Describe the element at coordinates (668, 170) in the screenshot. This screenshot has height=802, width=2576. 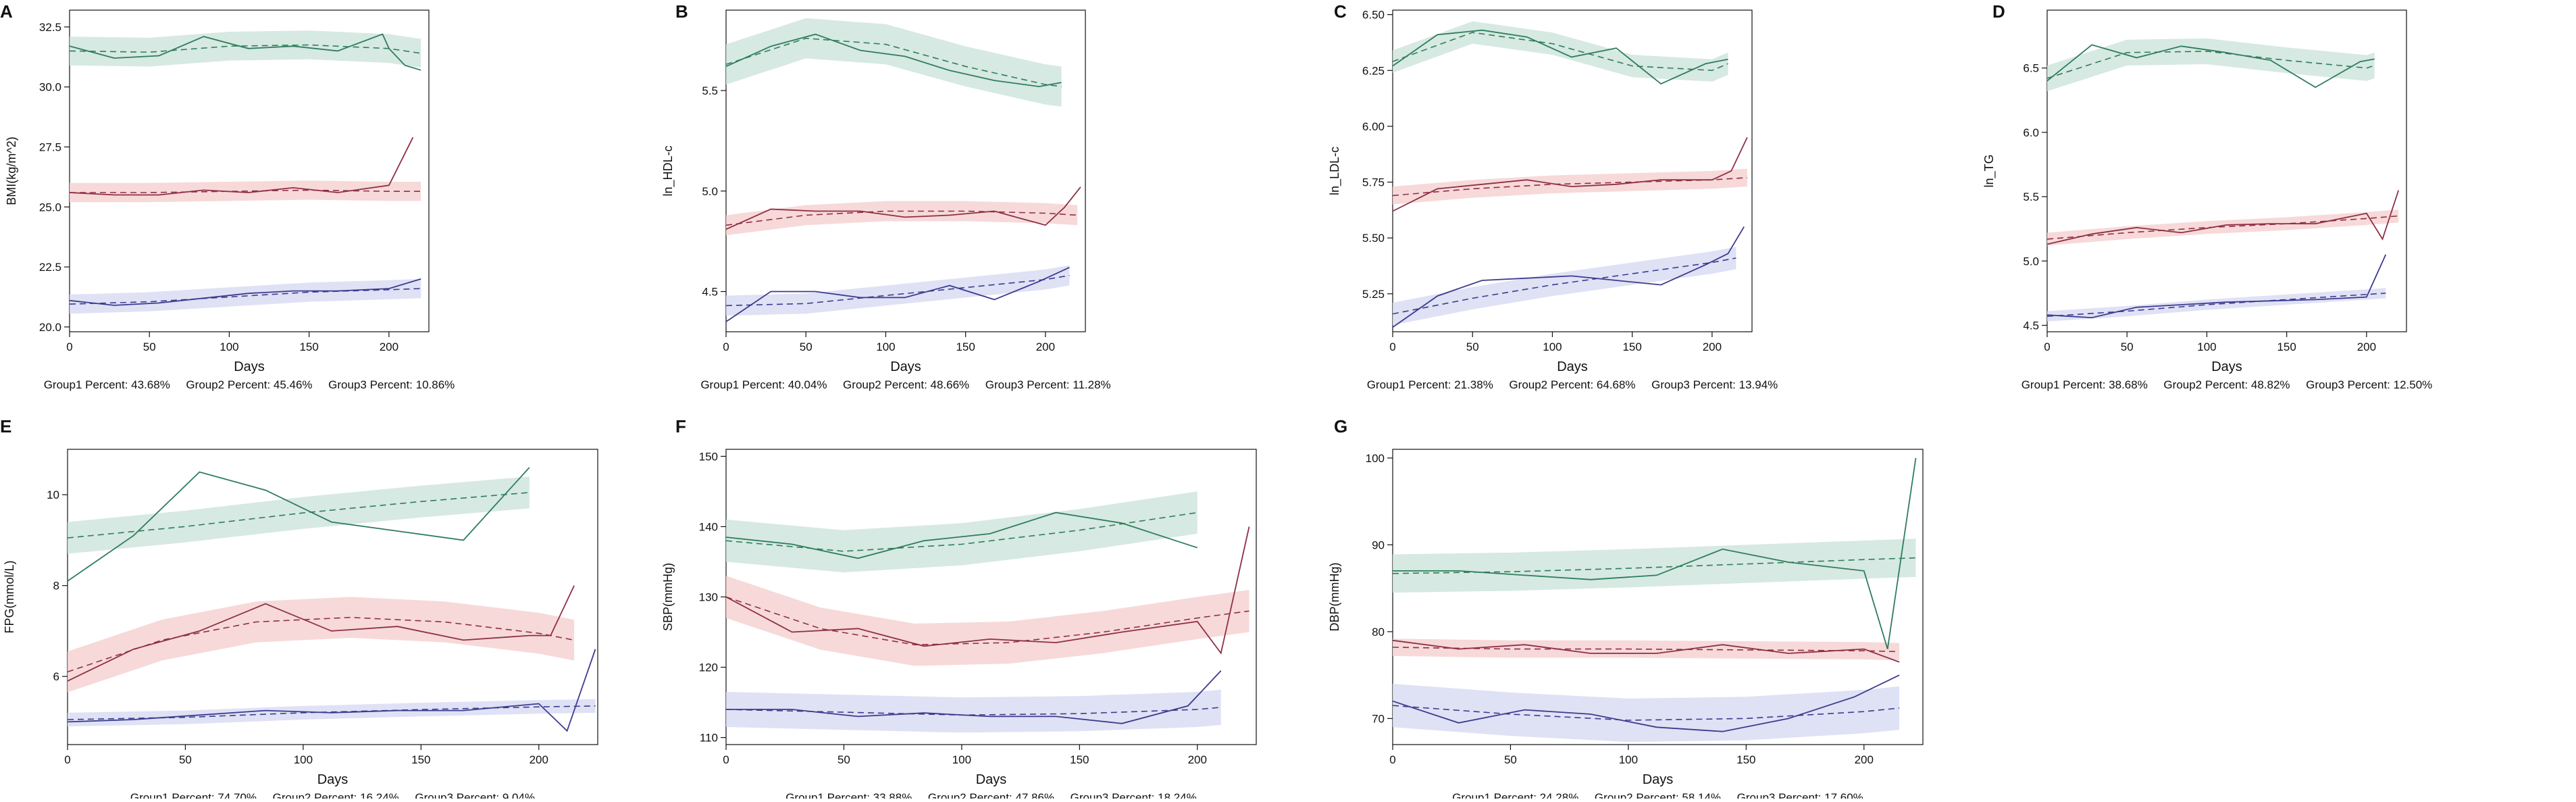
I see `y-axis-label: ln_HDL-c` at that location.